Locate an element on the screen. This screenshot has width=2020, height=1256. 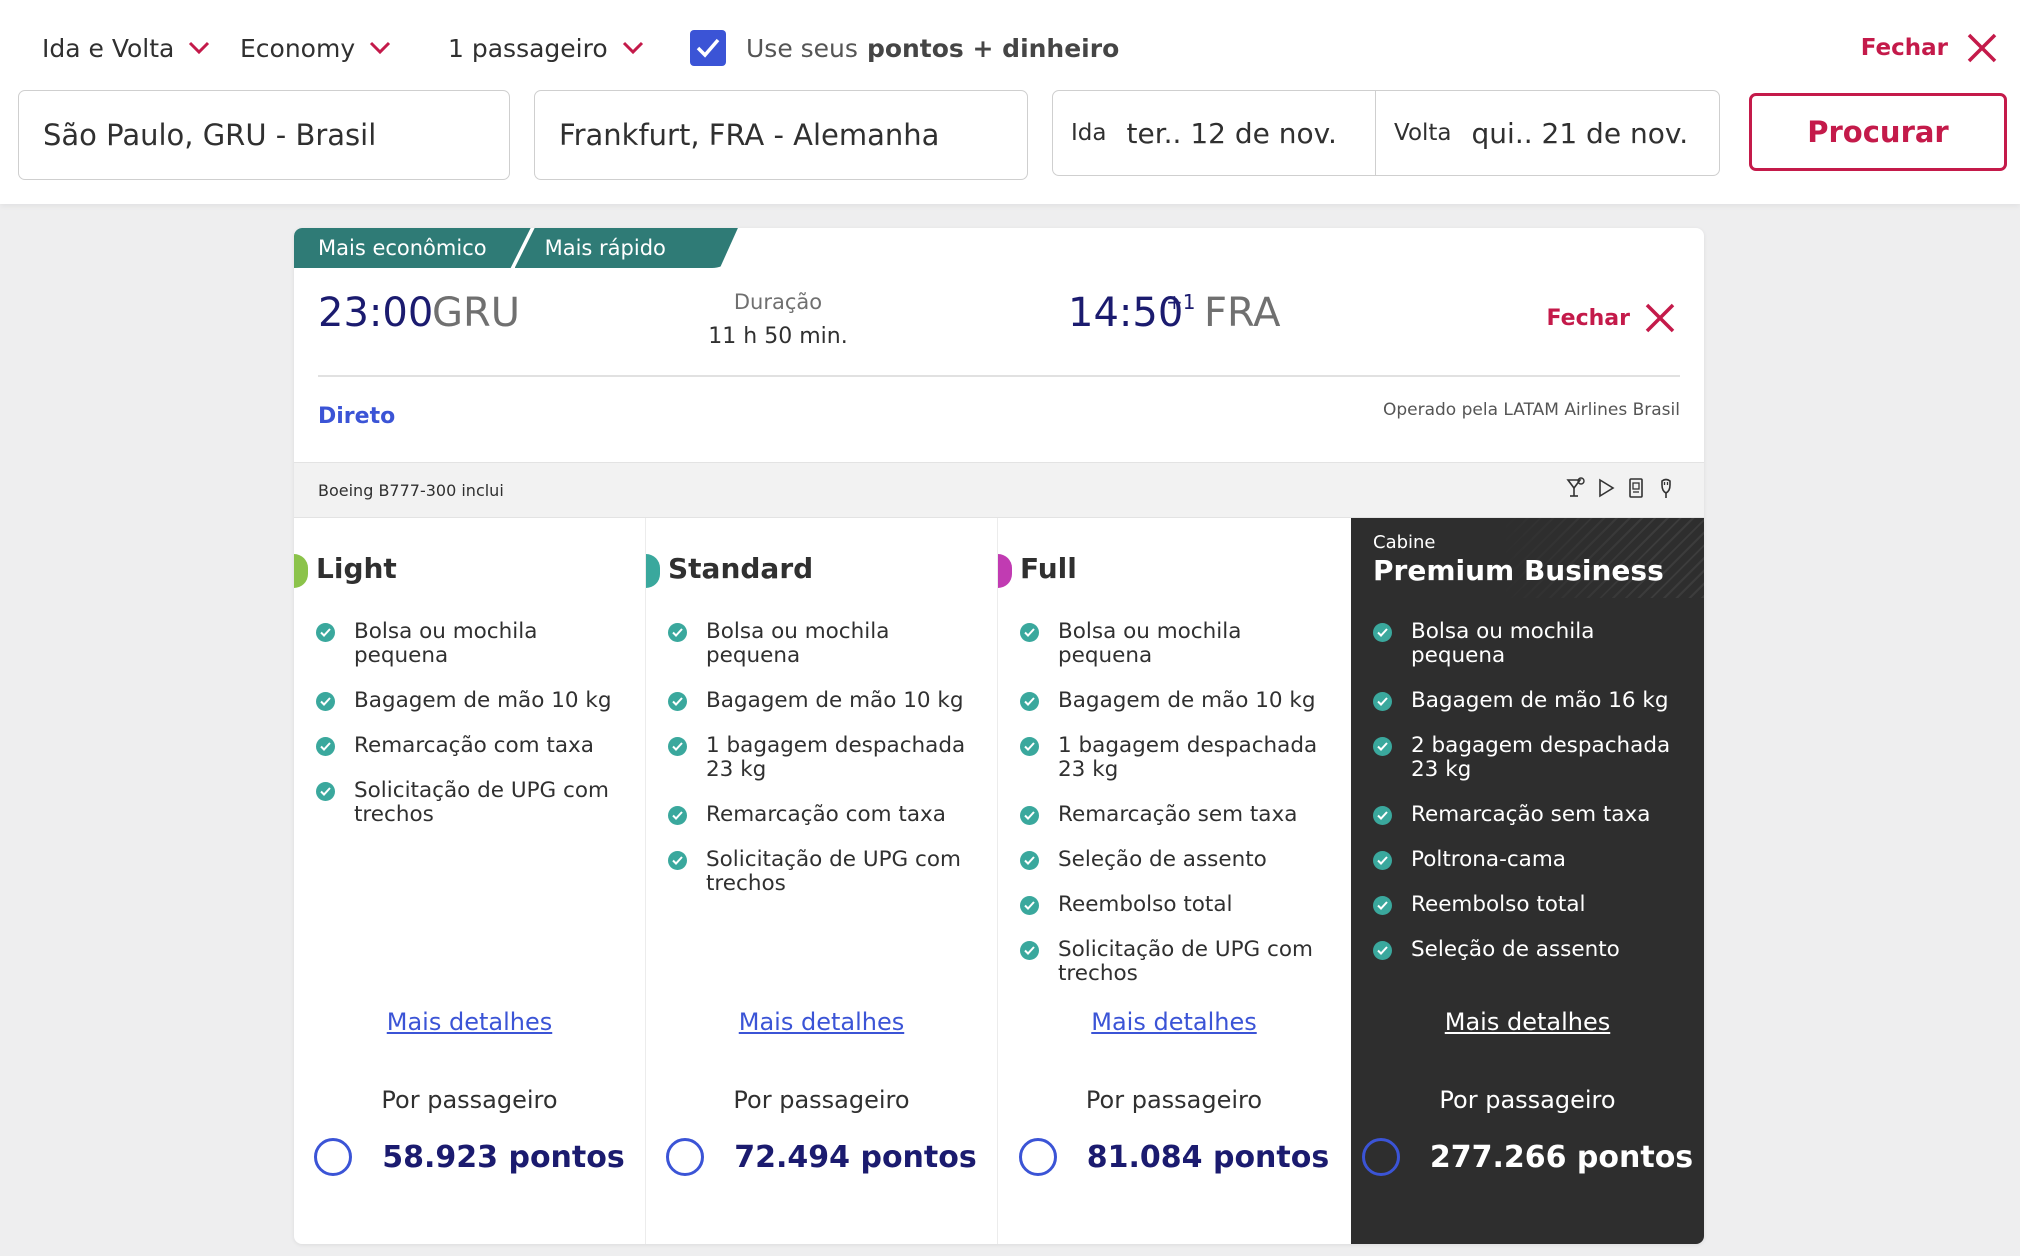
passengers-select: 1 passageiro is located at coordinates (546, 48).